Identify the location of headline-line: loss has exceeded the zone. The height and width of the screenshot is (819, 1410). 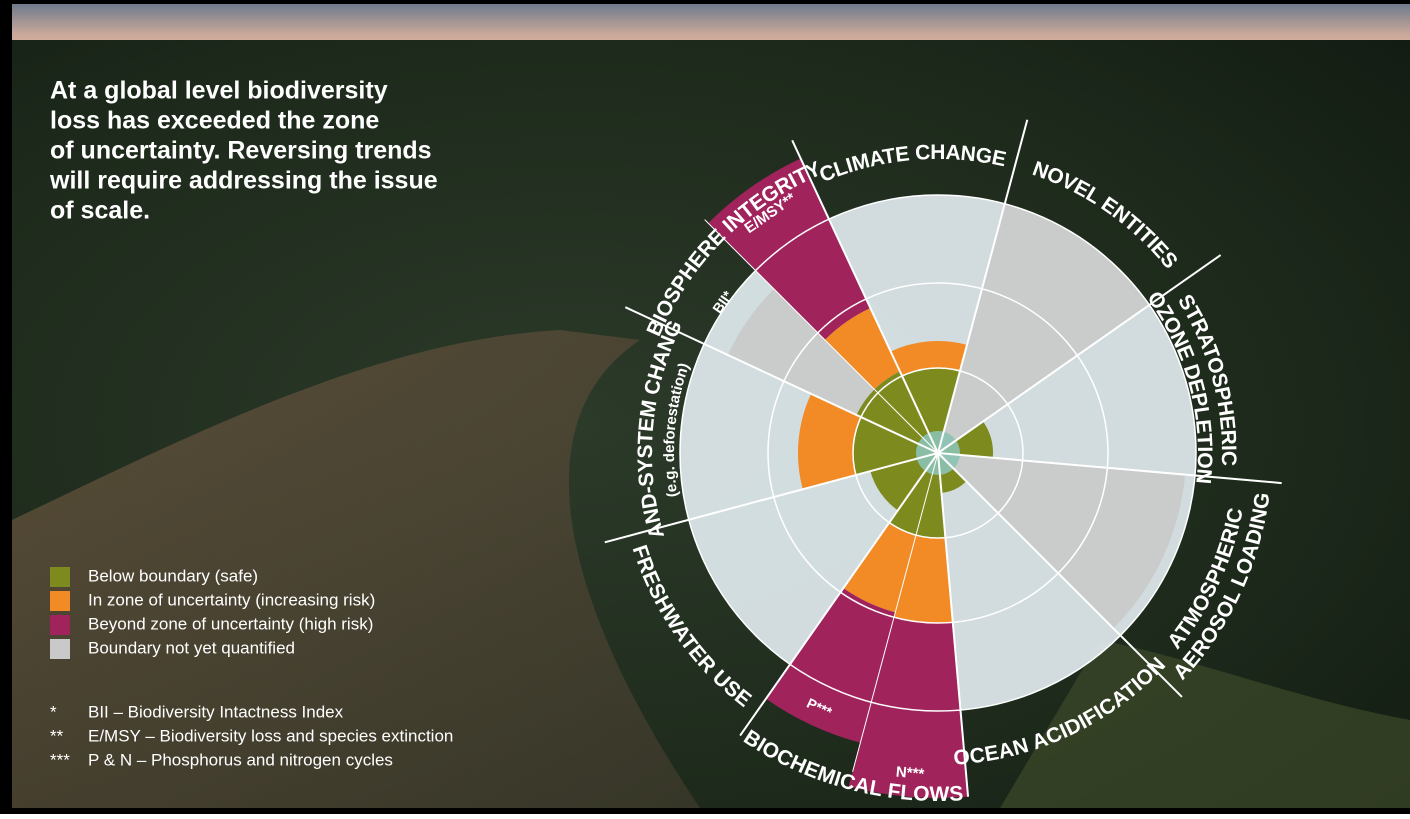
(214, 121).